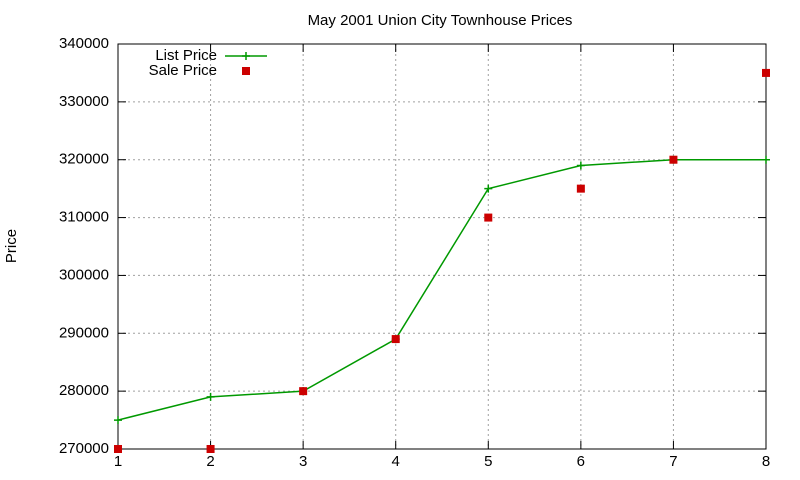  I want to click on legend-label: Sale Price, so click(183, 70).